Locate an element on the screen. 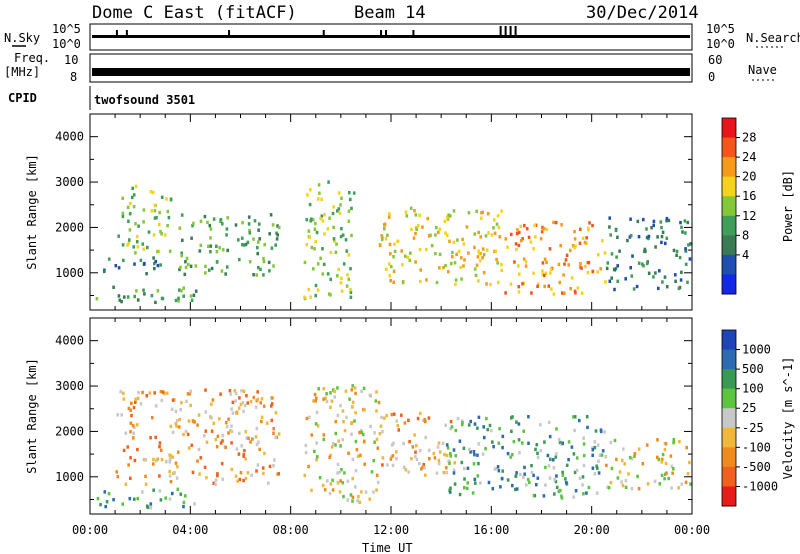 This screenshot has width=800, height=554. y-tick-label: 1000 is located at coordinates (69, 273).